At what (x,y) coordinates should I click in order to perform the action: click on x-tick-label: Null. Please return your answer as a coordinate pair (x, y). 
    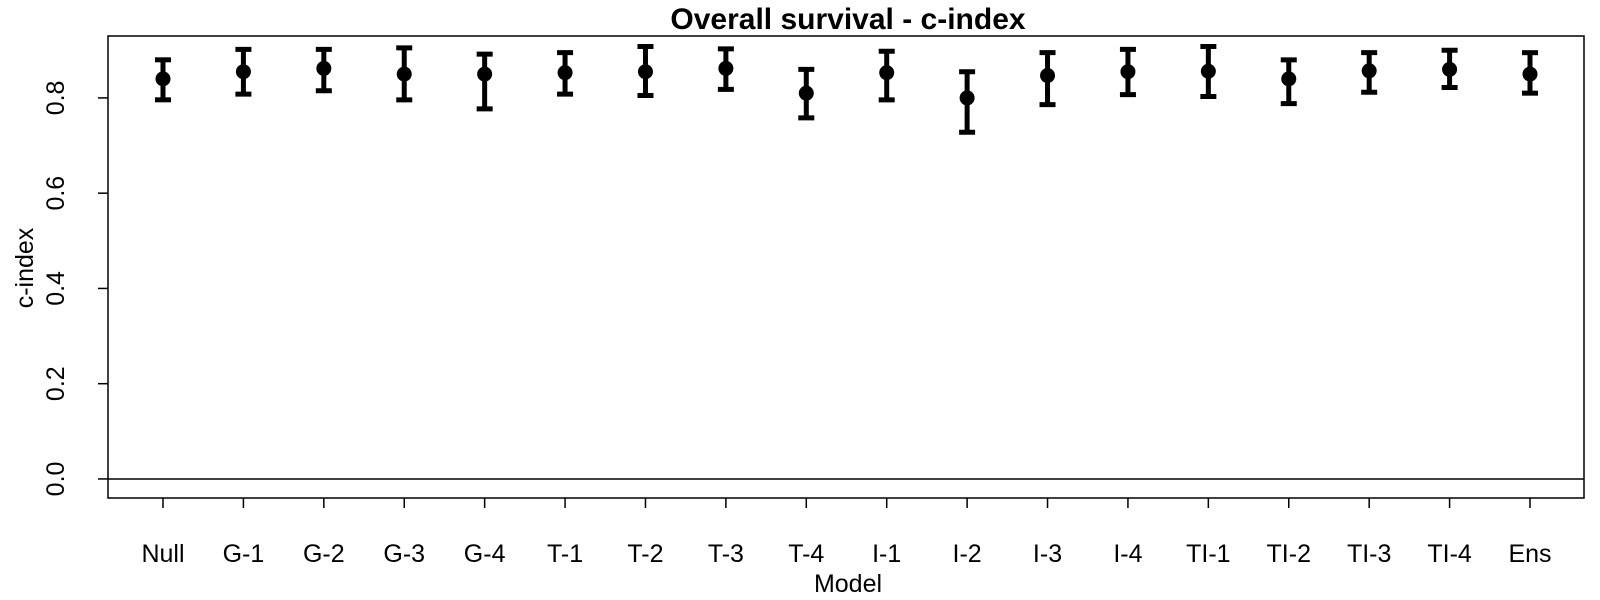
    Looking at the image, I should click on (162, 554).